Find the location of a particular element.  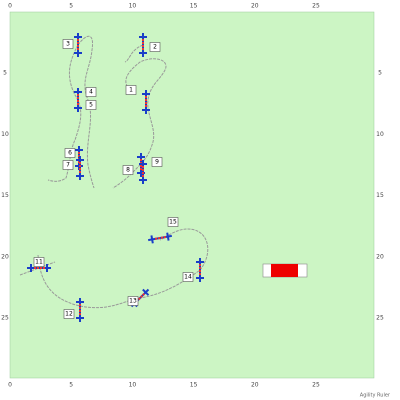

axis-label-left: 10 is located at coordinates (5, 134).